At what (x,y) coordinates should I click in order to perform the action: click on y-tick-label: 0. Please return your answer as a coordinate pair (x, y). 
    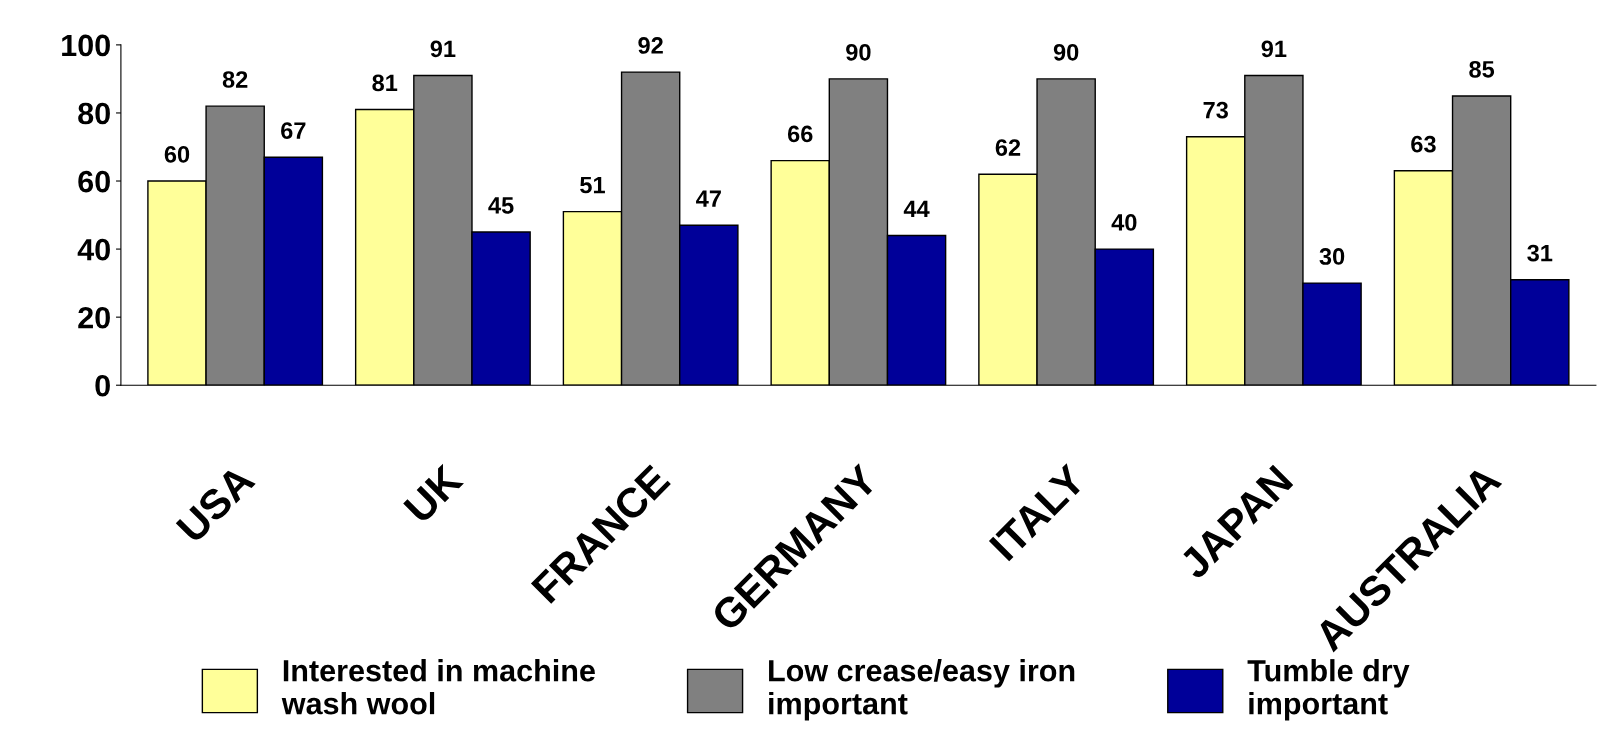
    Looking at the image, I should click on (102, 385).